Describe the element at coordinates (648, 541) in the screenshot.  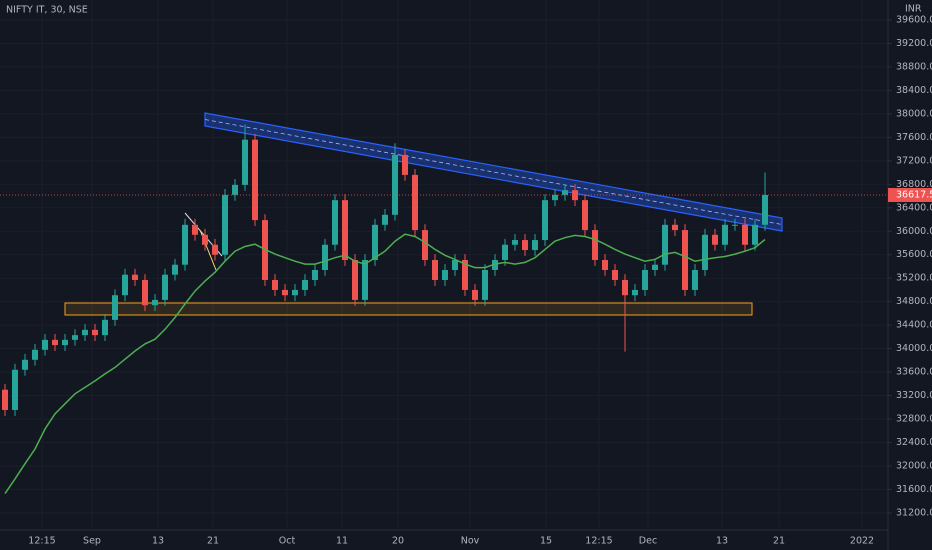
I see `x-tick-label: Dec` at that location.